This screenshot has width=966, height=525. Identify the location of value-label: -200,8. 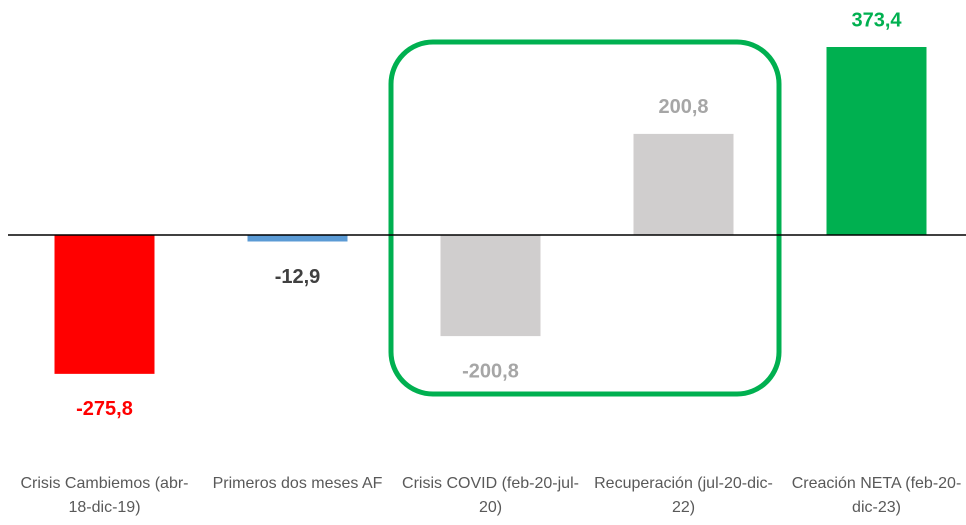
(490, 371).